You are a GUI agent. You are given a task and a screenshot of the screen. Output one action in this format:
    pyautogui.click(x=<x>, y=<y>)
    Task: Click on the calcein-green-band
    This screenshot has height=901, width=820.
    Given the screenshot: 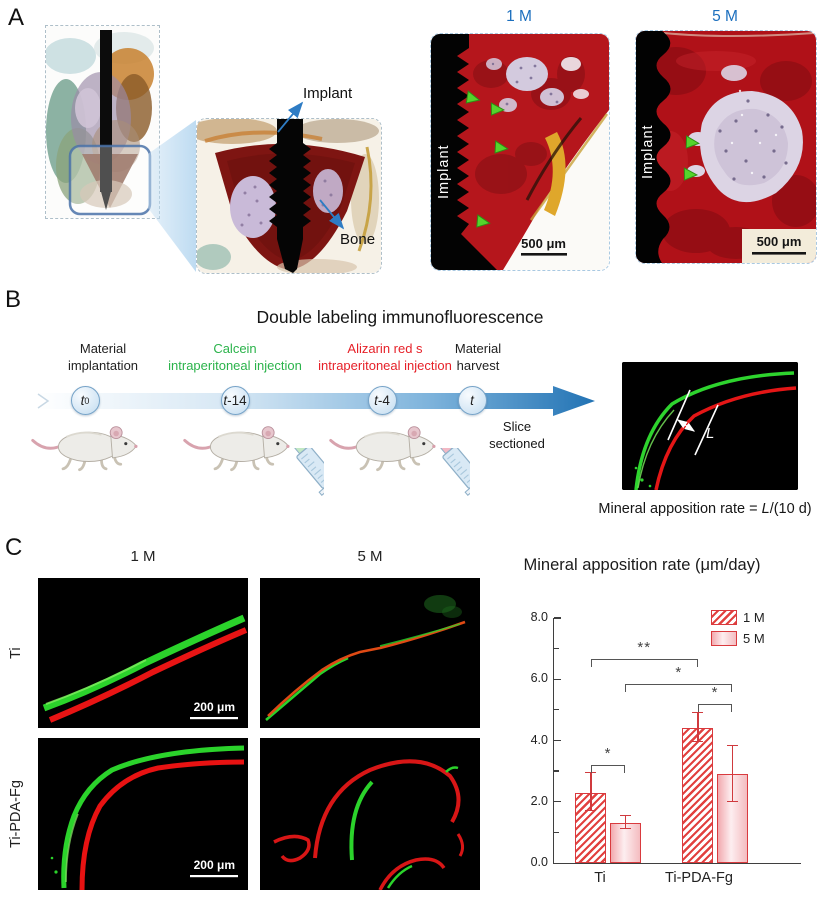 What is the action you would take?
    pyautogui.click(x=714, y=430)
    